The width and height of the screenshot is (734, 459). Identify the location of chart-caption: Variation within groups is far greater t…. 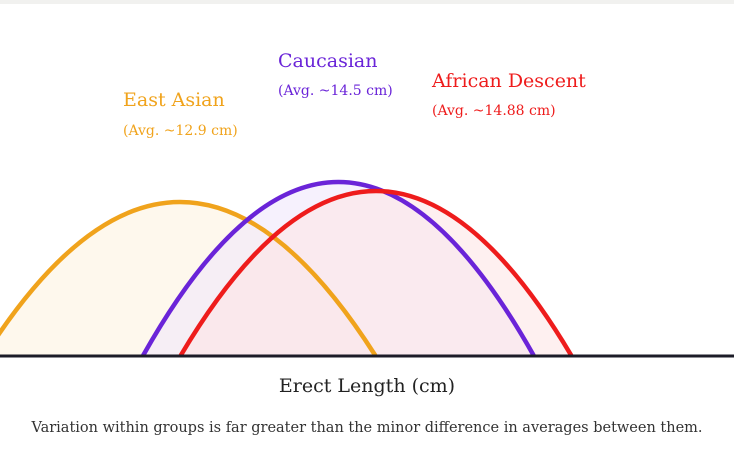
(367, 428).